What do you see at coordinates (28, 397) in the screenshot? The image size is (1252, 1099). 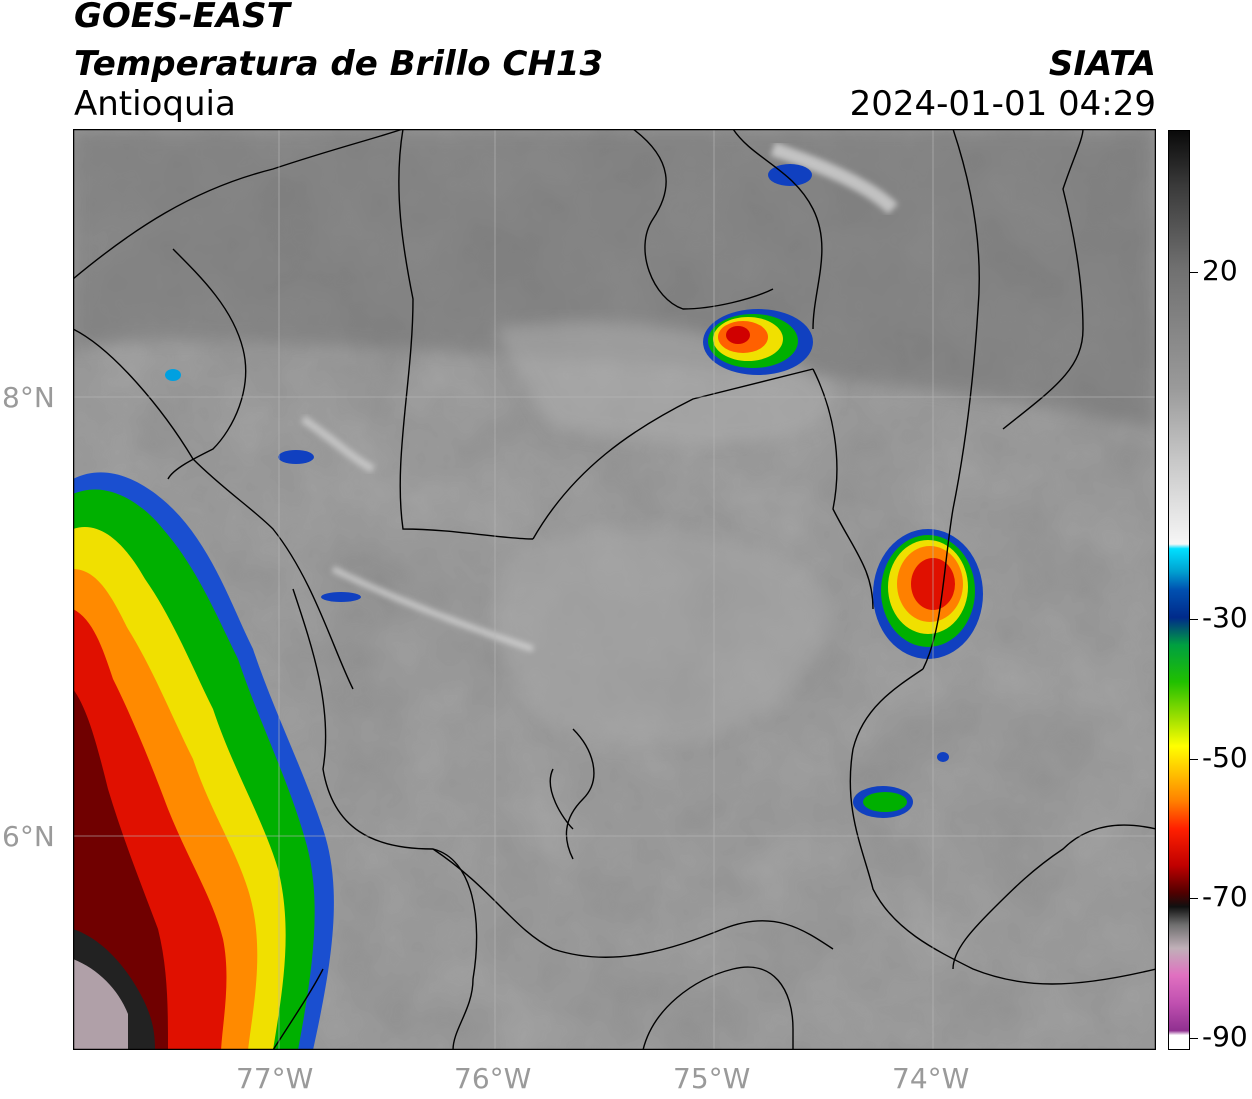 I see `lat-label-8n: 8°N` at bounding box center [28, 397].